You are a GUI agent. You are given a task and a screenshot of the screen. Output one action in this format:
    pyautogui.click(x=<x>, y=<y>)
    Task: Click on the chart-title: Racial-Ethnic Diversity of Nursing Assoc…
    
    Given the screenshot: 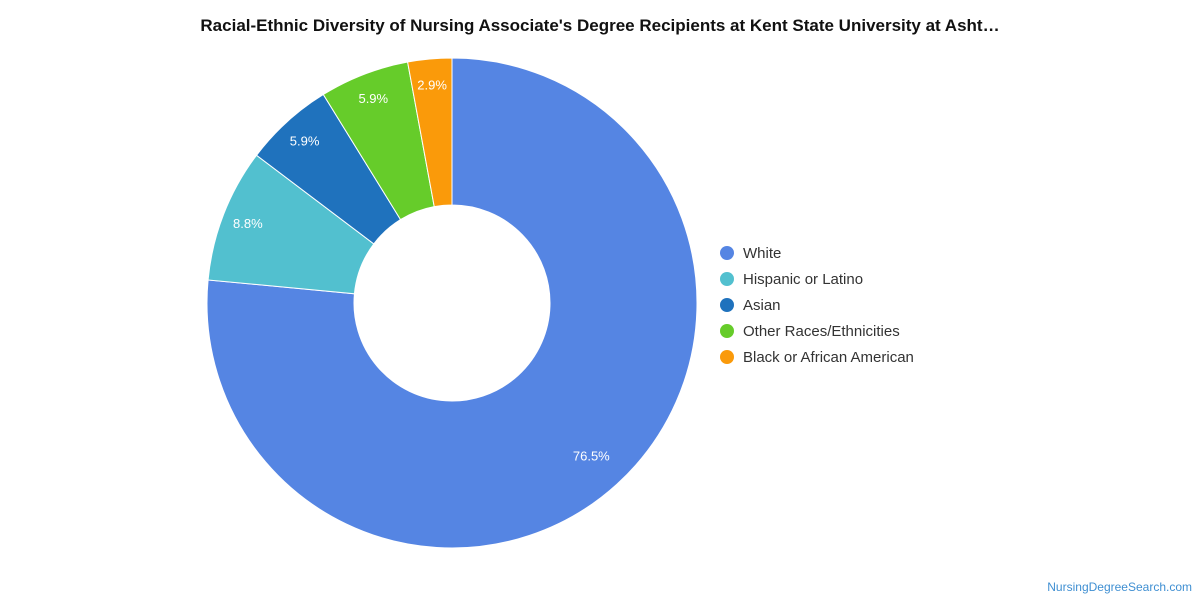 What is the action you would take?
    pyautogui.click(x=600, y=25)
    